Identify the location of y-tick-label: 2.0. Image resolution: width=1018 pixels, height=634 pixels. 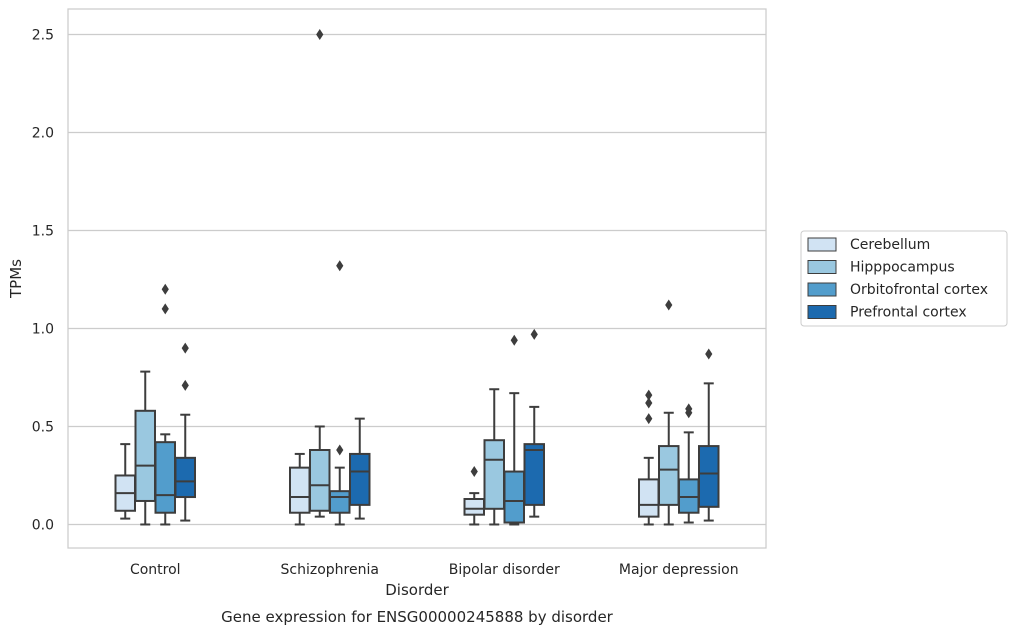
(43, 133).